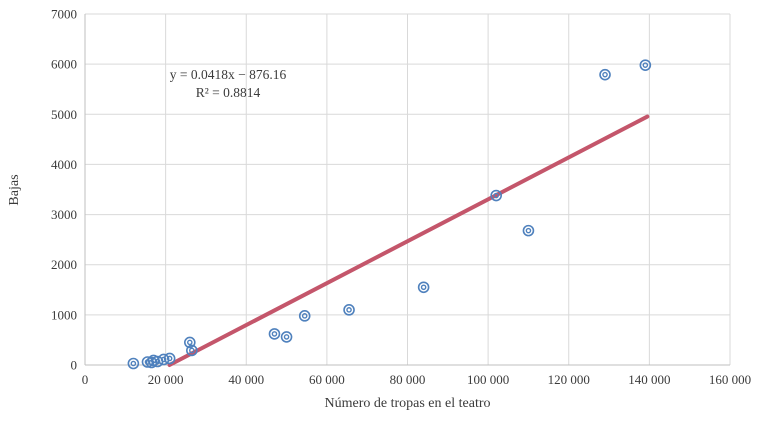 The height and width of the screenshot is (425, 758). What do you see at coordinates (730, 379) in the screenshot?
I see `x-tick-label: 160 000` at bounding box center [730, 379].